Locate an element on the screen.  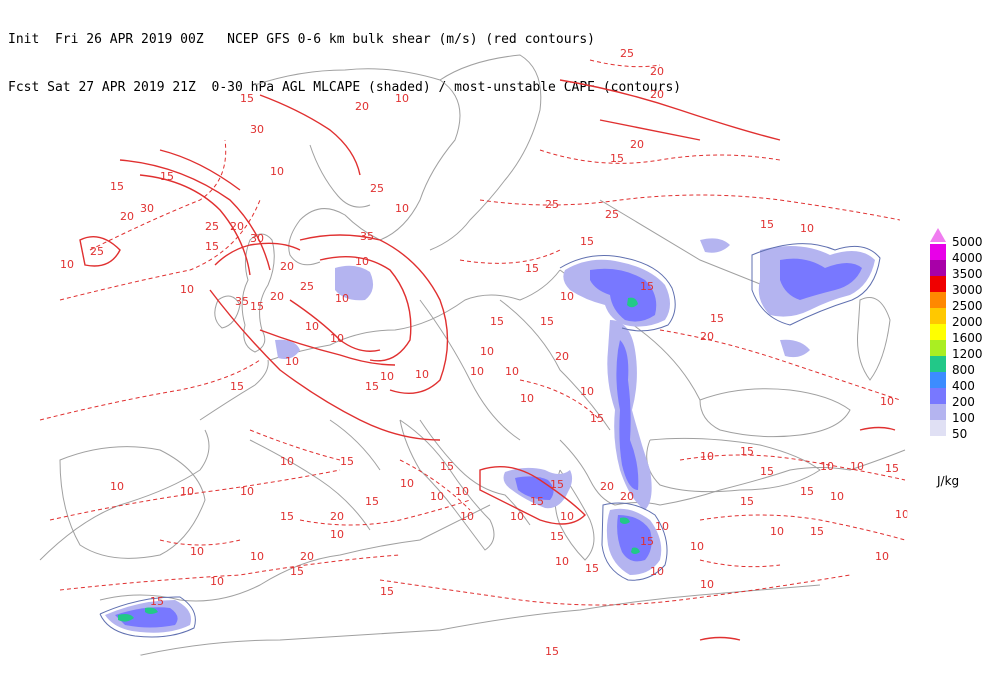
legend-label: 2000 is located at coordinates (967, 322).